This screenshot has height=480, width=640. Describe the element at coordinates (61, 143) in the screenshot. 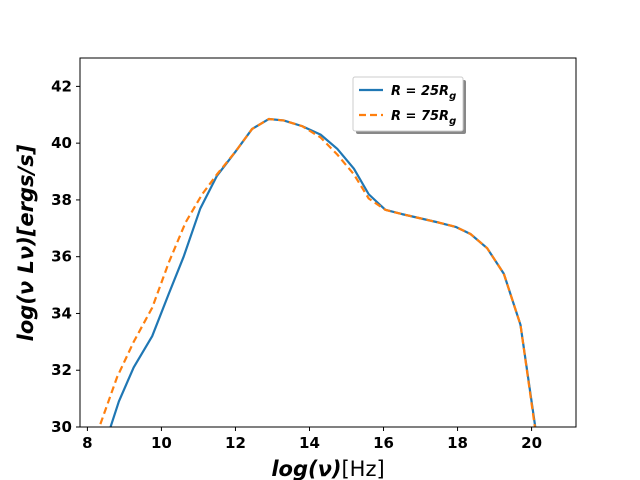

I see `y-tick-label: 40` at that location.